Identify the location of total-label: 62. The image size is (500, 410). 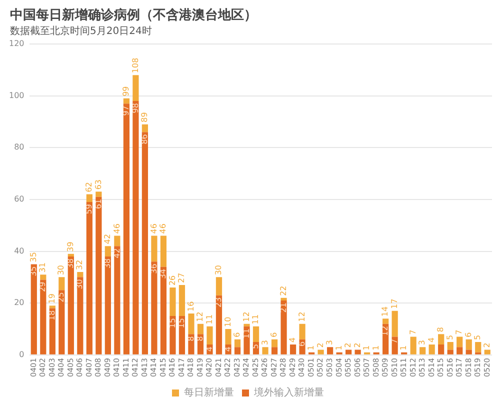
(89, 187).